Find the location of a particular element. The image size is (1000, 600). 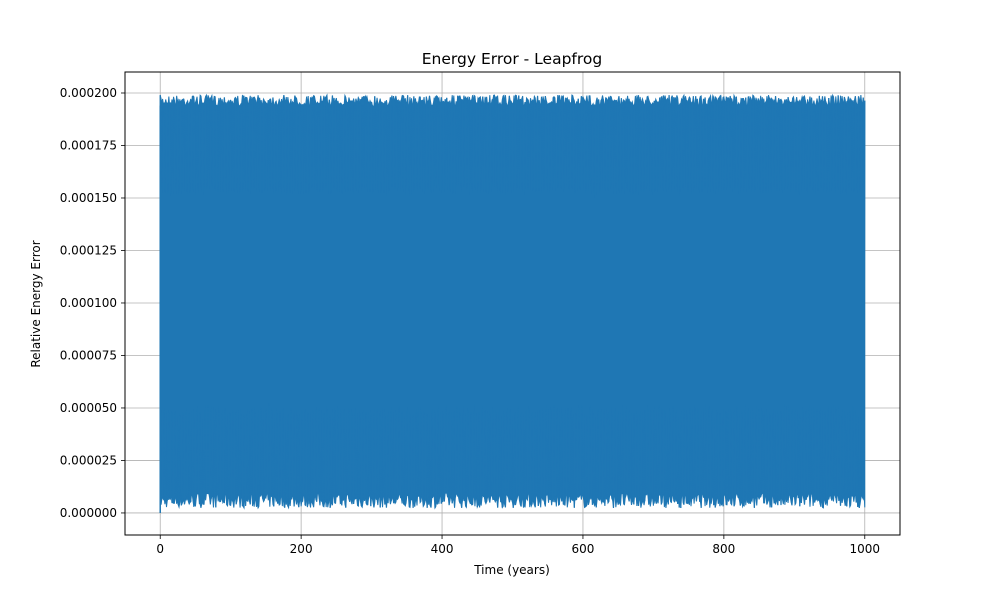

x-tick-label: 1000 is located at coordinates (864, 549).